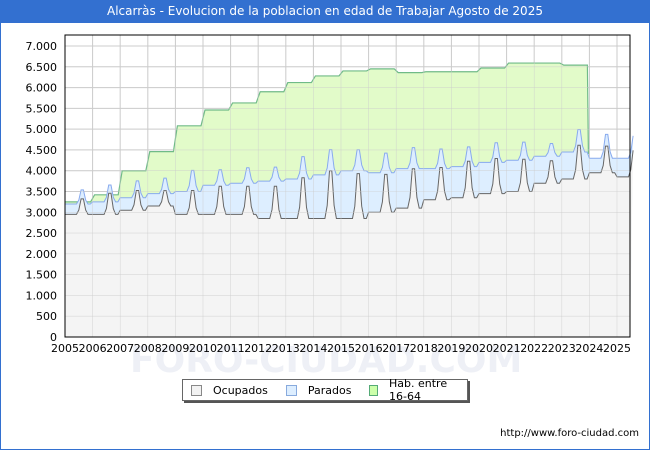 The image size is (650, 450). Describe the element at coordinates (46, 316) in the screenshot. I see `svg-text: 500` at that location.